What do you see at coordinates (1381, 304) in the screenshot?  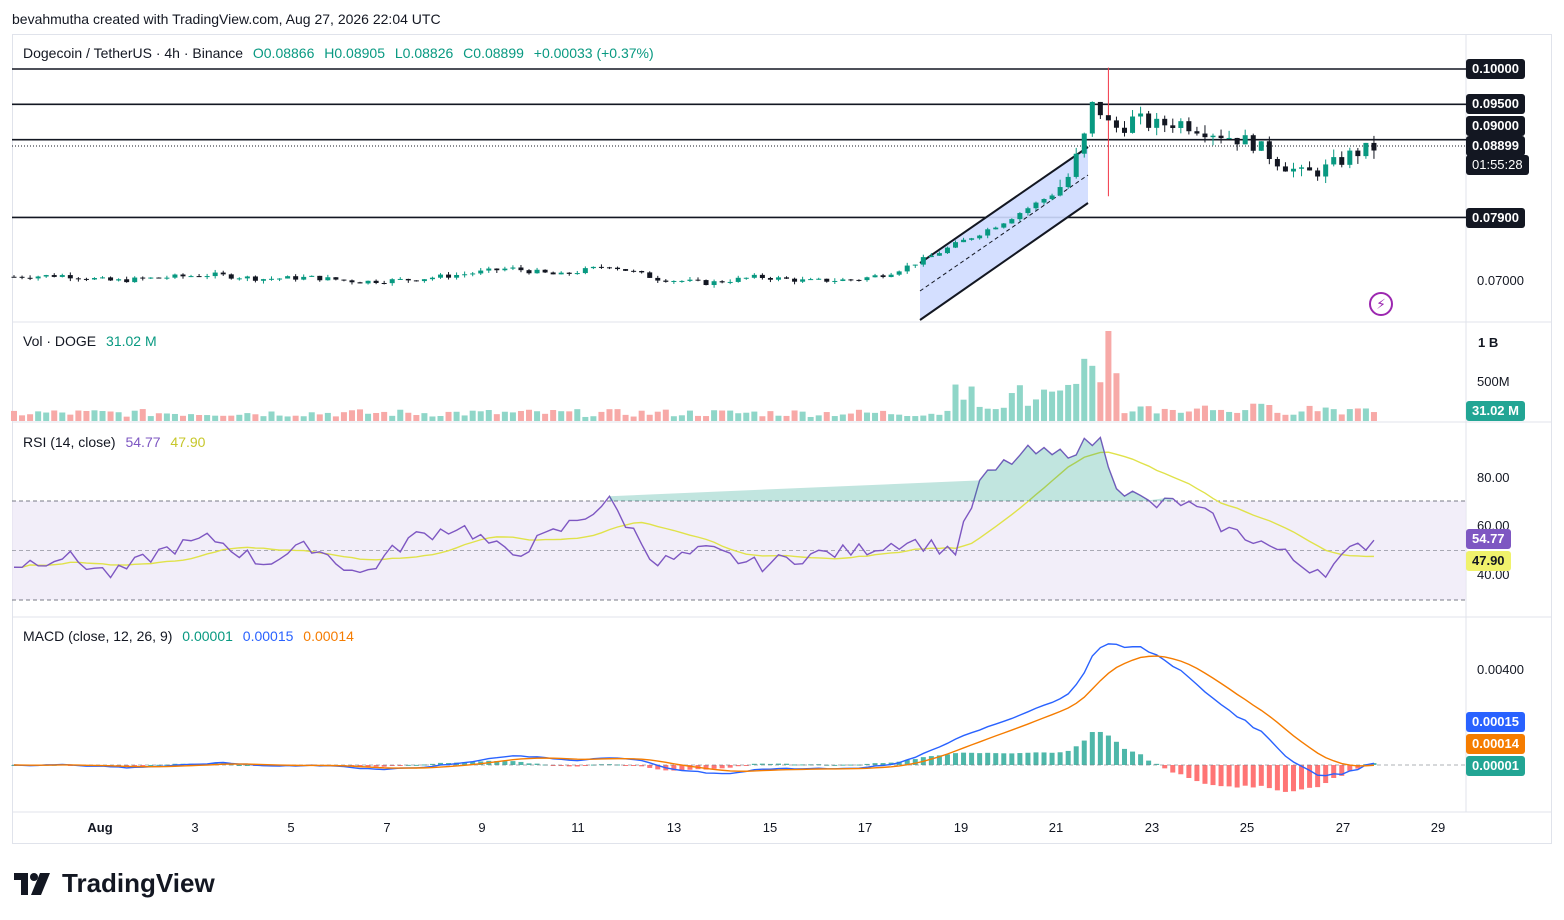 I see `flash-icon: ⚡` at bounding box center [1381, 304].